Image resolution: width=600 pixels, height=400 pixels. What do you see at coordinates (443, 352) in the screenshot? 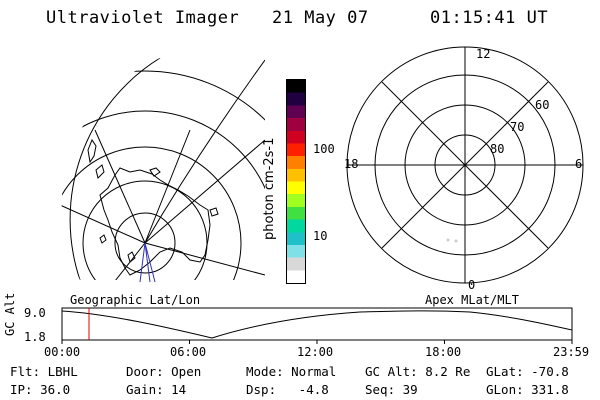
I see `orbit-xtick-1800: 18:00` at bounding box center [443, 352].